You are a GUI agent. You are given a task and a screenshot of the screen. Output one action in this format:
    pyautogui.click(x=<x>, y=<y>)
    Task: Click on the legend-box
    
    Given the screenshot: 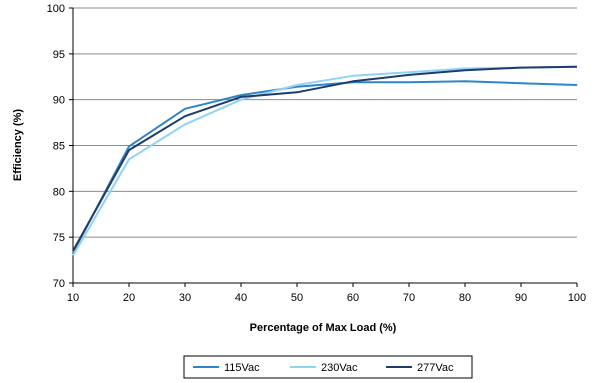 What is the action you would take?
    pyautogui.click(x=328, y=367)
    